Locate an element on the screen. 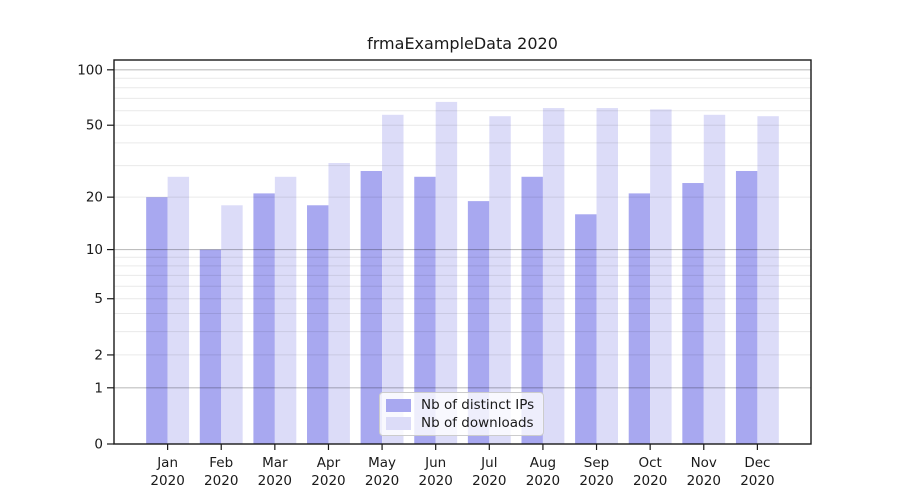  y-tick-label: 10 is located at coordinates (94, 250).